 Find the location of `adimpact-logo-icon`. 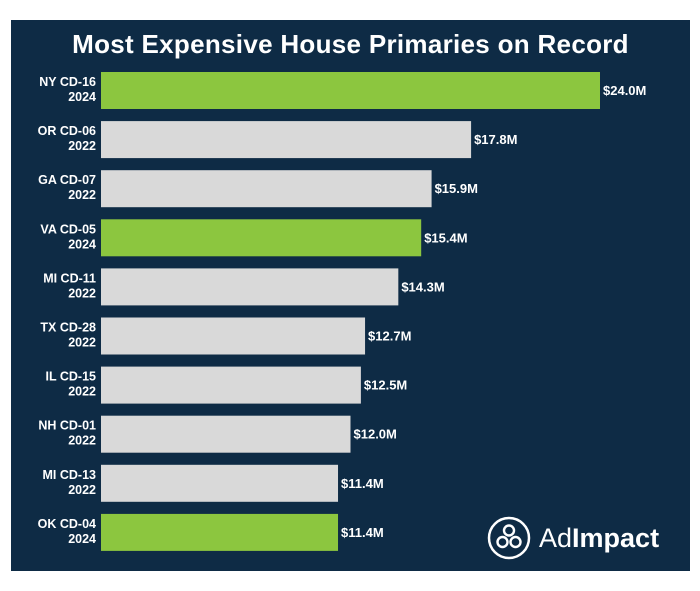

adimpact-logo-icon is located at coordinates (509, 538).